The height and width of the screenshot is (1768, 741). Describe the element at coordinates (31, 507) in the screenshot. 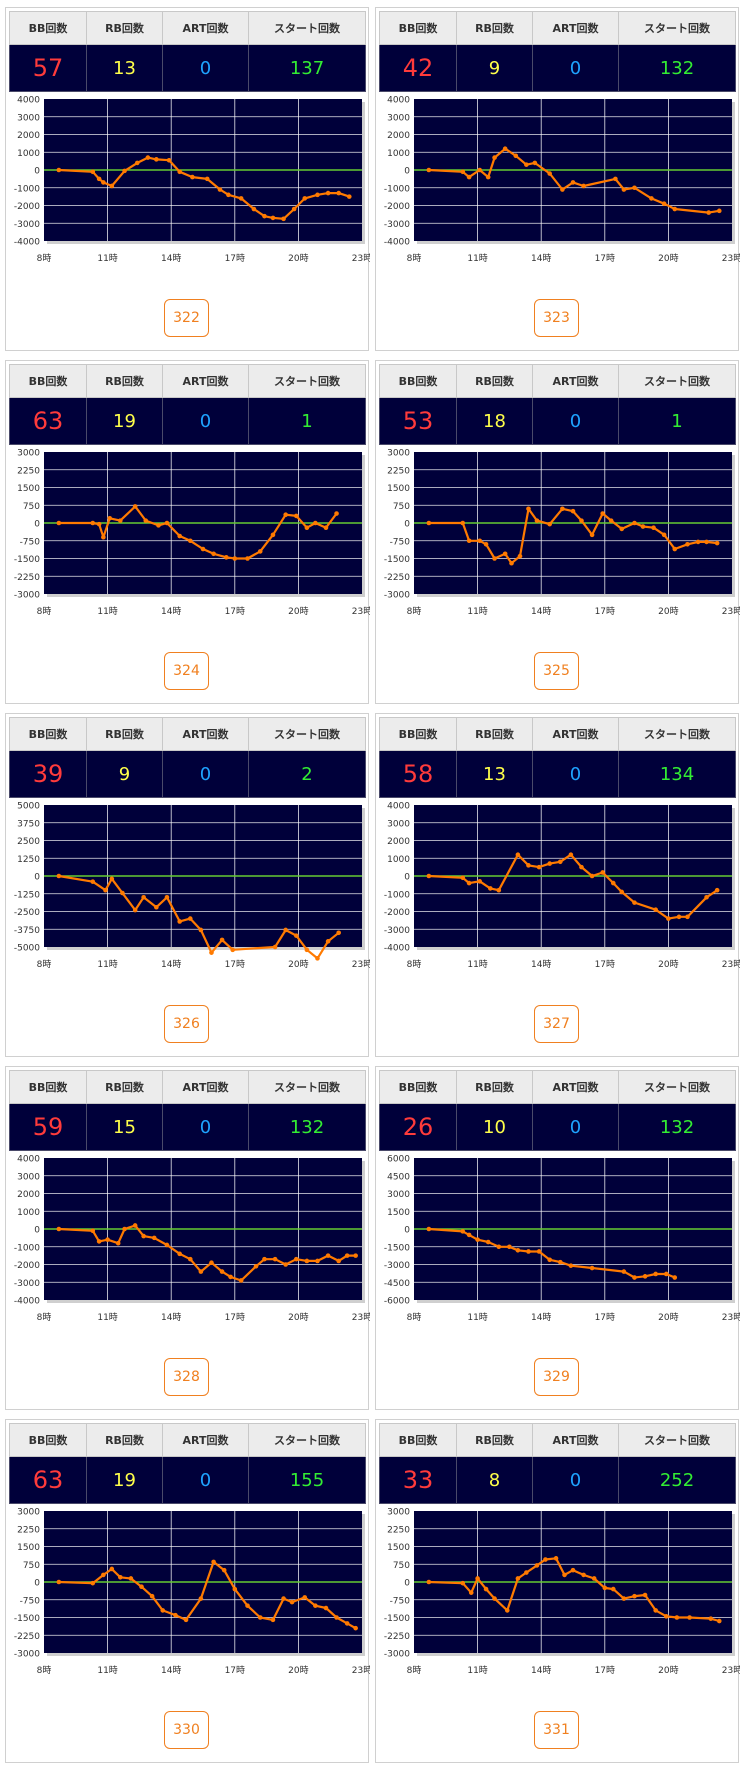

I see `y-tick-label: 750` at that location.